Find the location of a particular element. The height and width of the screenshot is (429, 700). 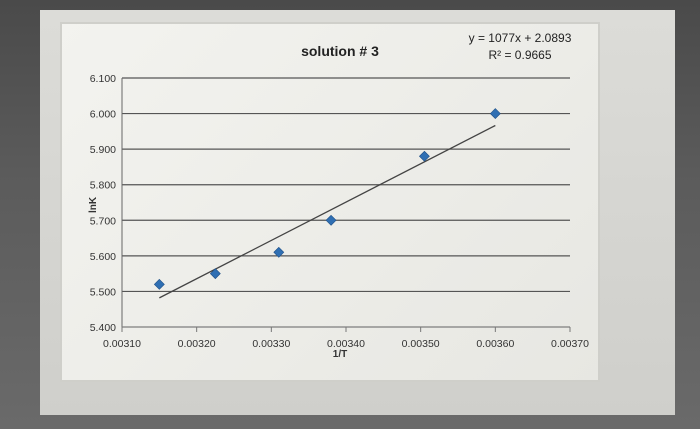

x-tick-label: 0.00330 is located at coordinates (271, 344).